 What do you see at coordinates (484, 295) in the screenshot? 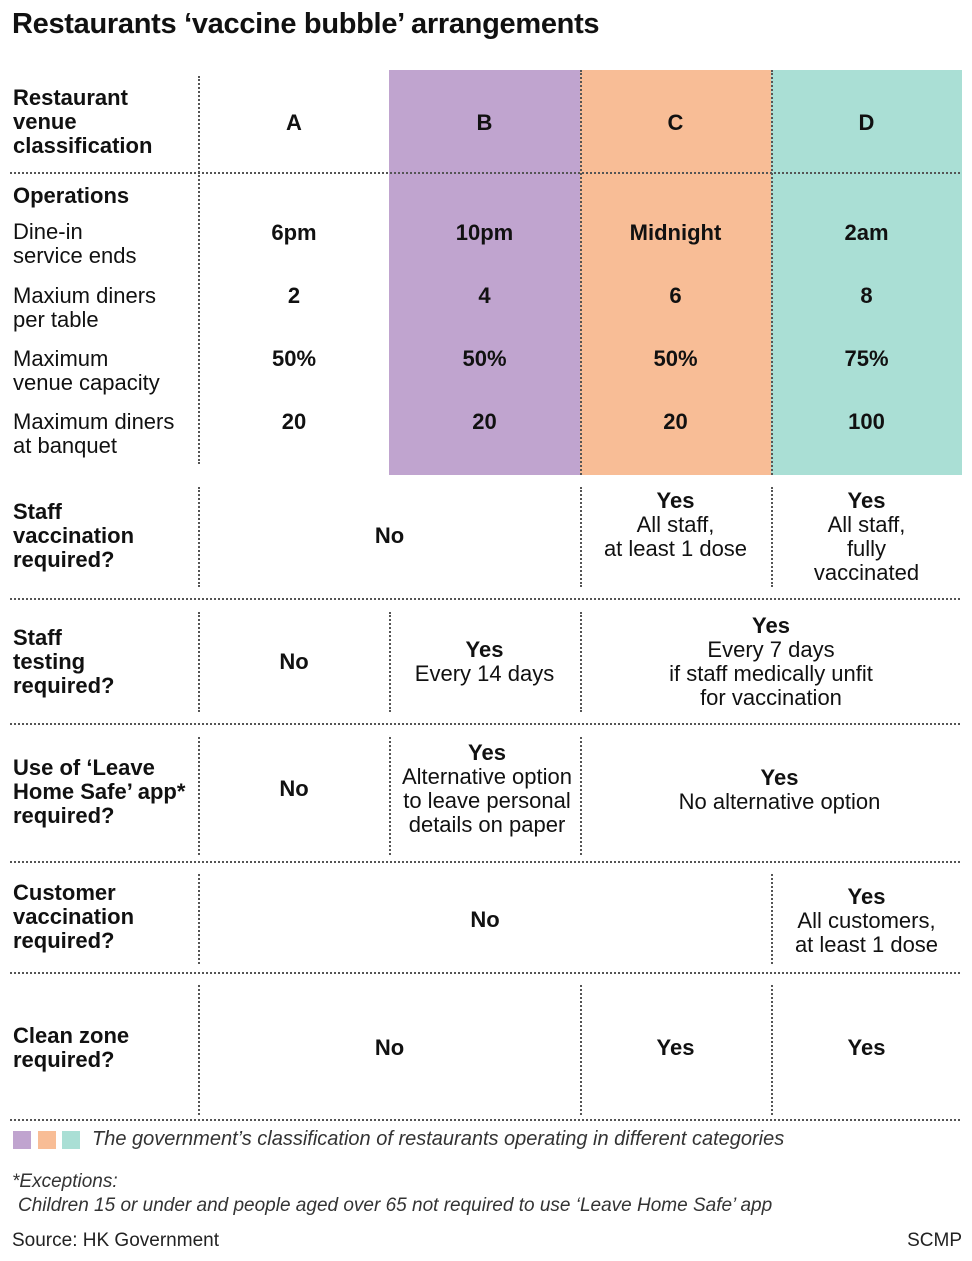
I see `cell-value: 4` at bounding box center [484, 295].